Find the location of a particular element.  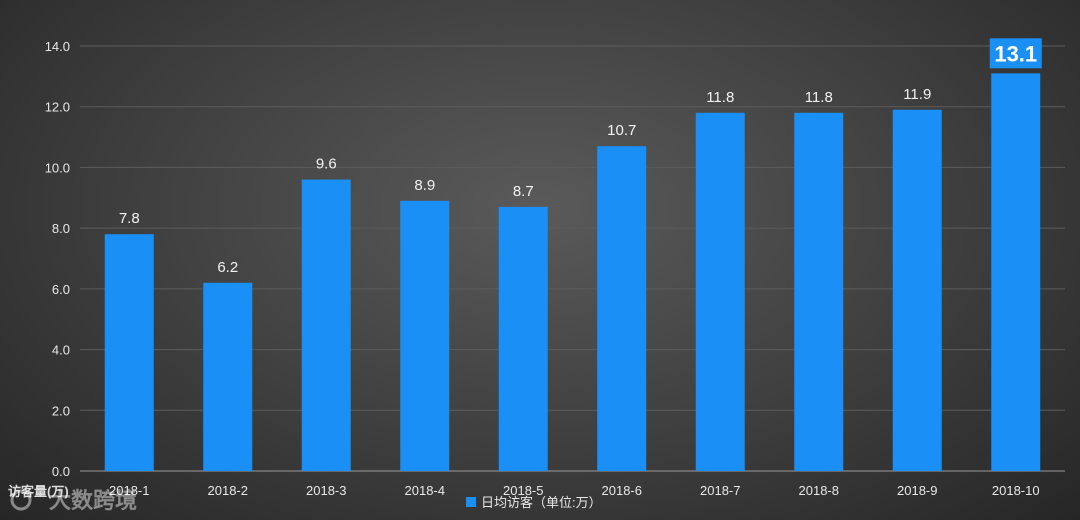

x-tick-label: 2018-7 is located at coordinates (720, 490).